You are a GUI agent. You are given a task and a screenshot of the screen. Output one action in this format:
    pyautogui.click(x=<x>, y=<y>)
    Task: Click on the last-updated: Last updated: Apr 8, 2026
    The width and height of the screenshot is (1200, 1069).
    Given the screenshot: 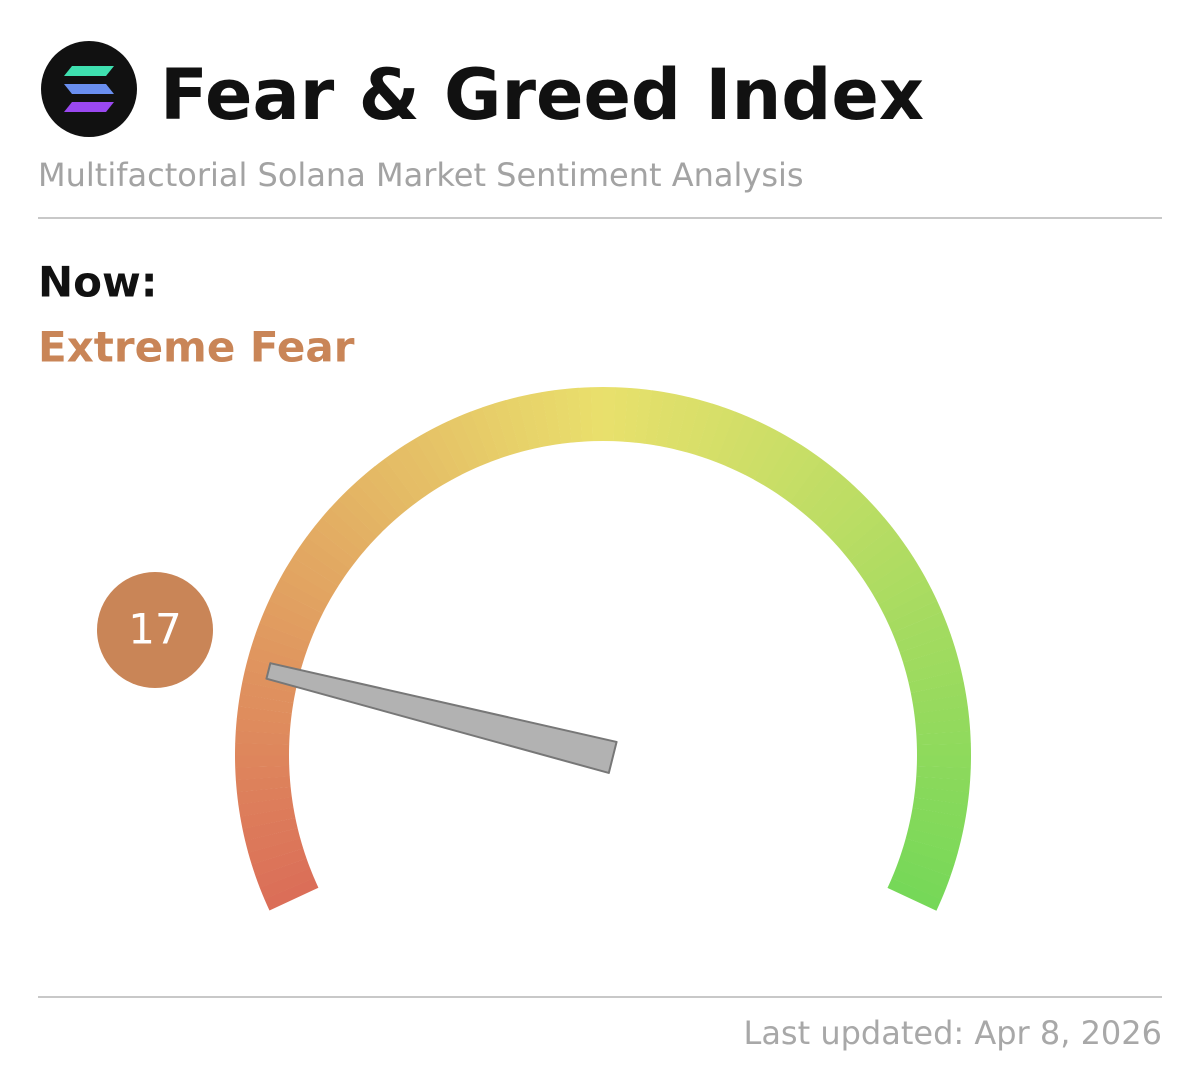 What is the action you would take?
    pyautogui.click(x=952, y=1033)
    